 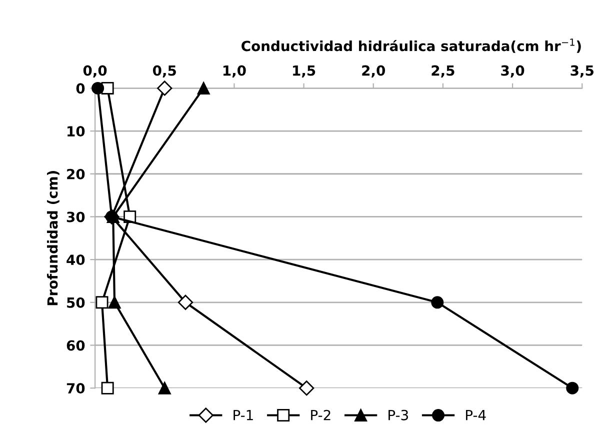 What do you see at coordinates (374, 71) in the screenshot?
I see `x-tick-label: 2,0` at bounding box center [374, 71].